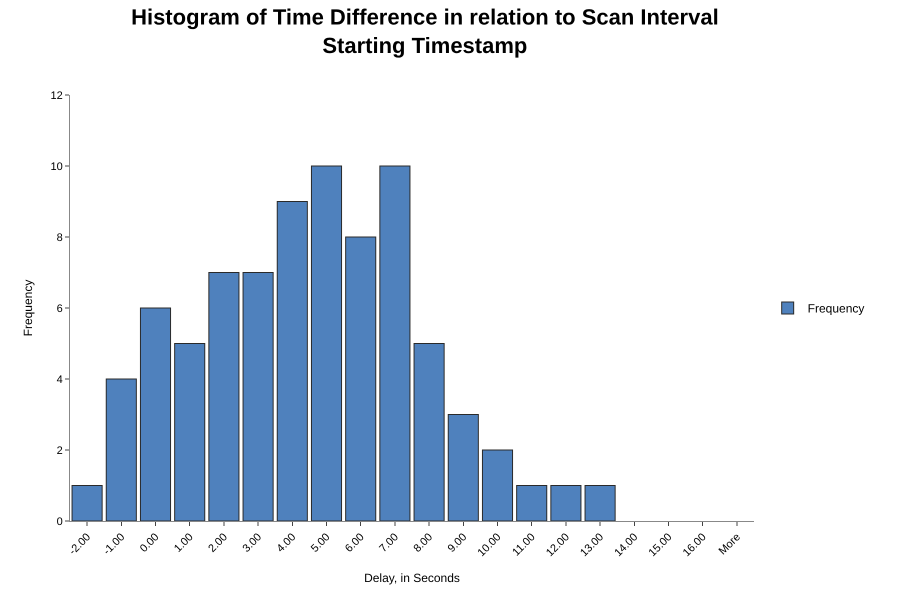  What do you see at coordinates (320, 543) in the screenshot?
I see `x-tick-label: 5.00` at bounding box center [320, 543].